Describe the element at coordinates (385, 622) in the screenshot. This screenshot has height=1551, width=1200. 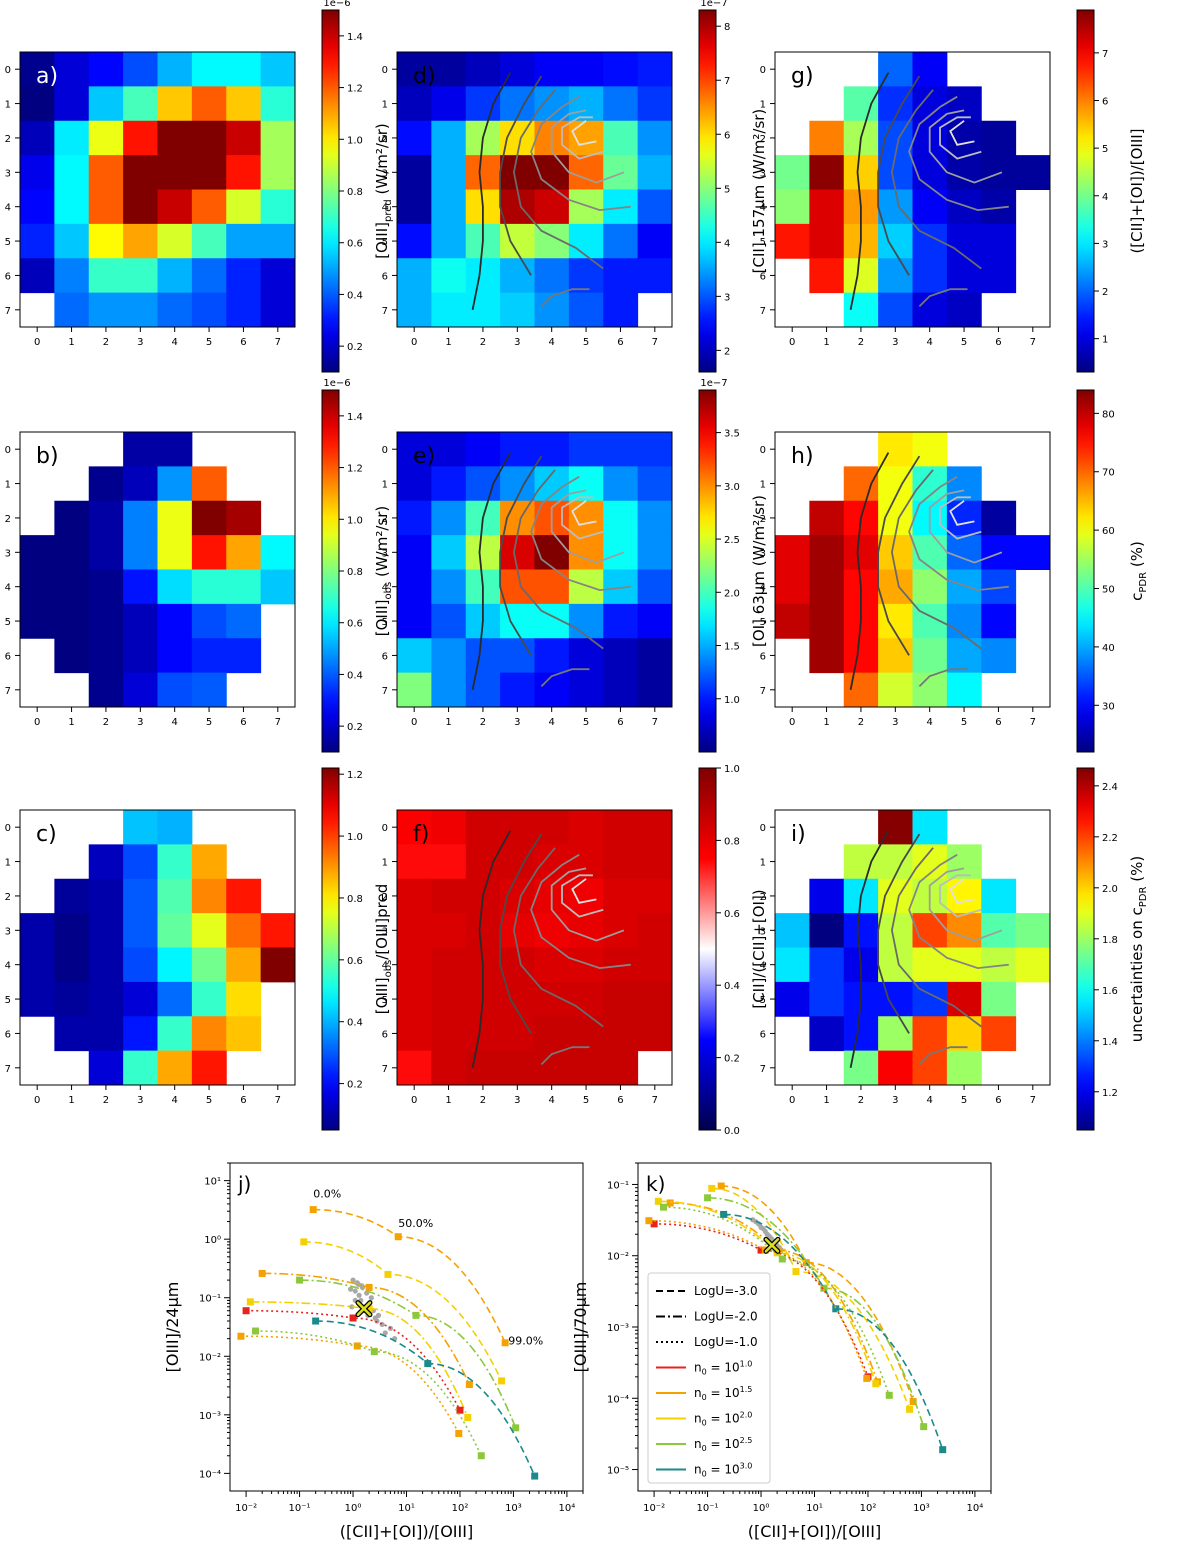
I see `y-tick-label: 5` at that location.